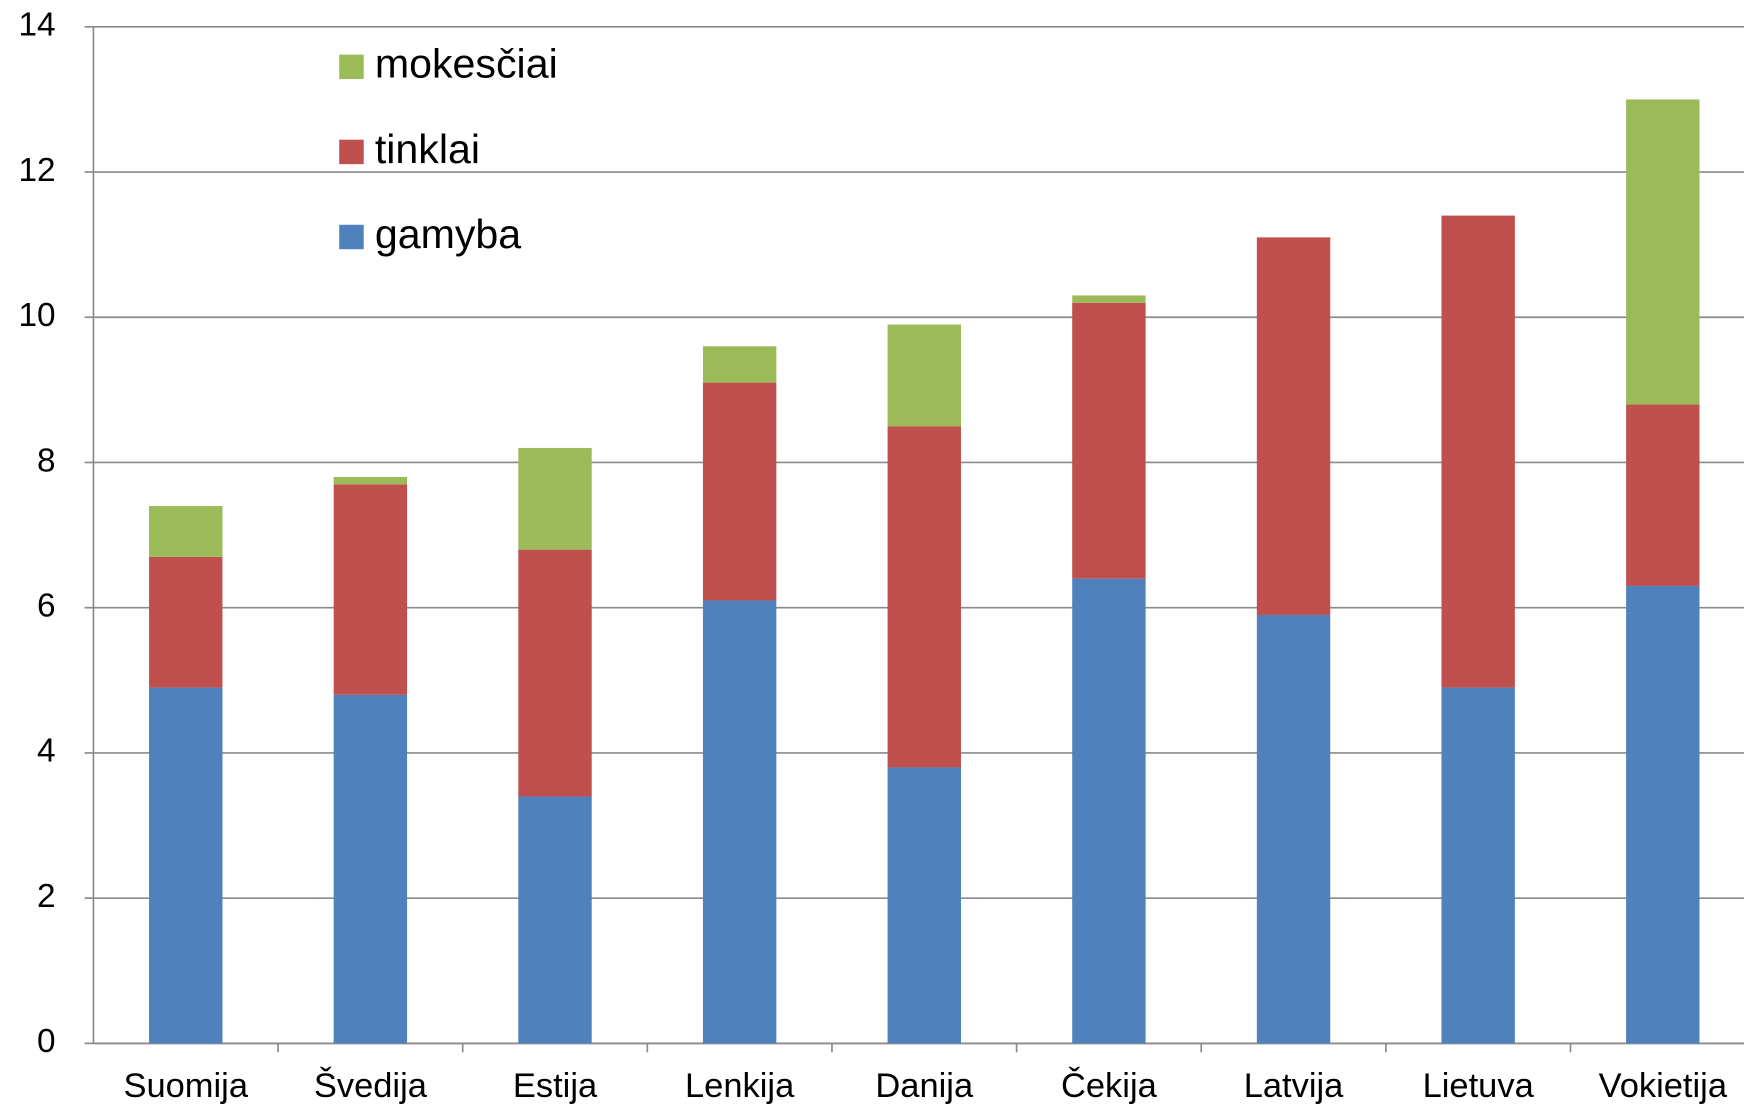  I want to click on legend-label: tinklai, so click(427, 149).